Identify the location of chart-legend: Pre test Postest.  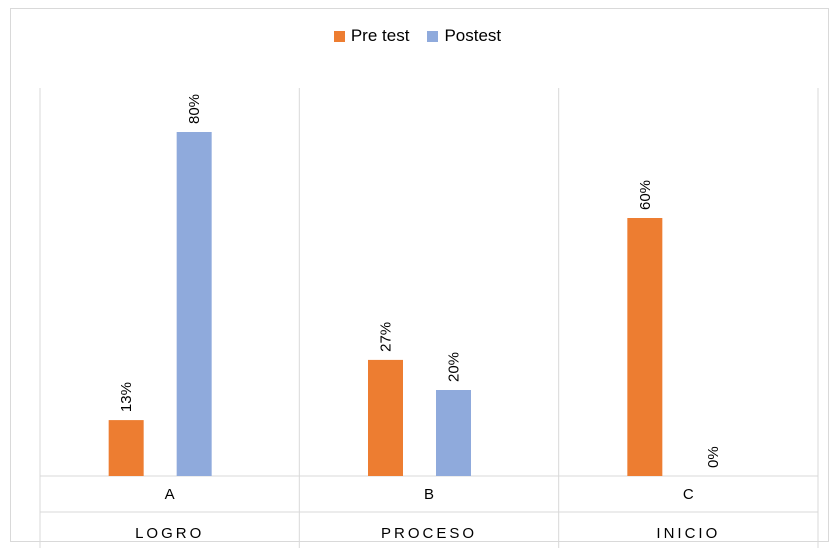
(417, 36).